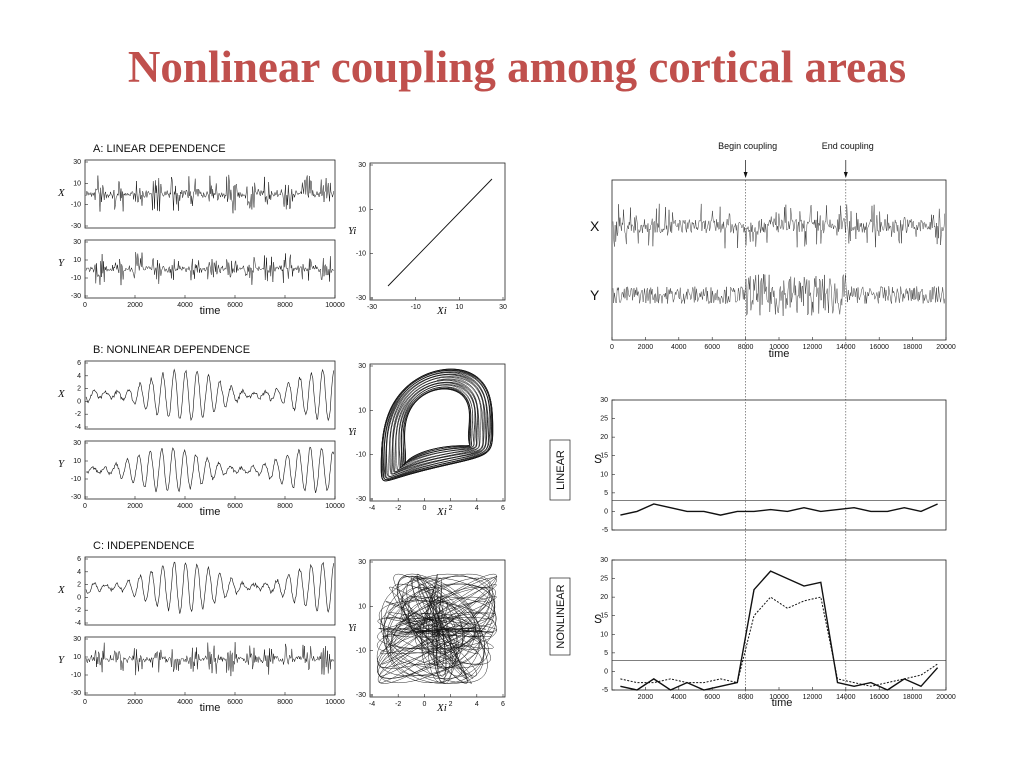 The image size is (1024, 768). What do you see at coordinates (159, 149) in the screenshot?
I see `panel-label: A: LINEAR DEPENDENCE` at bounding box center [159, 149].